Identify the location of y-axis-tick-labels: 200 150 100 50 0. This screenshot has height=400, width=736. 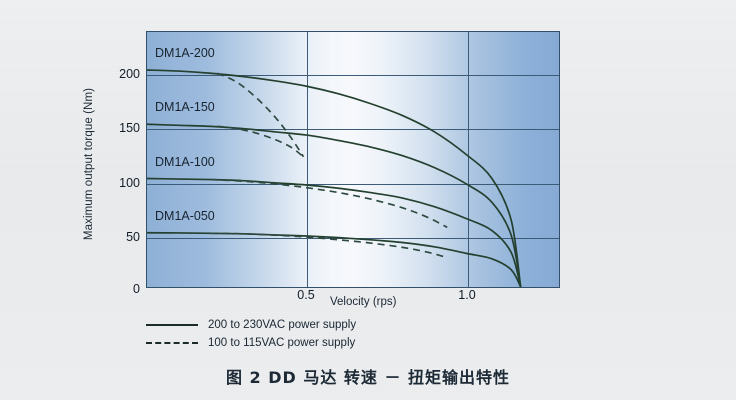
(122, 200).